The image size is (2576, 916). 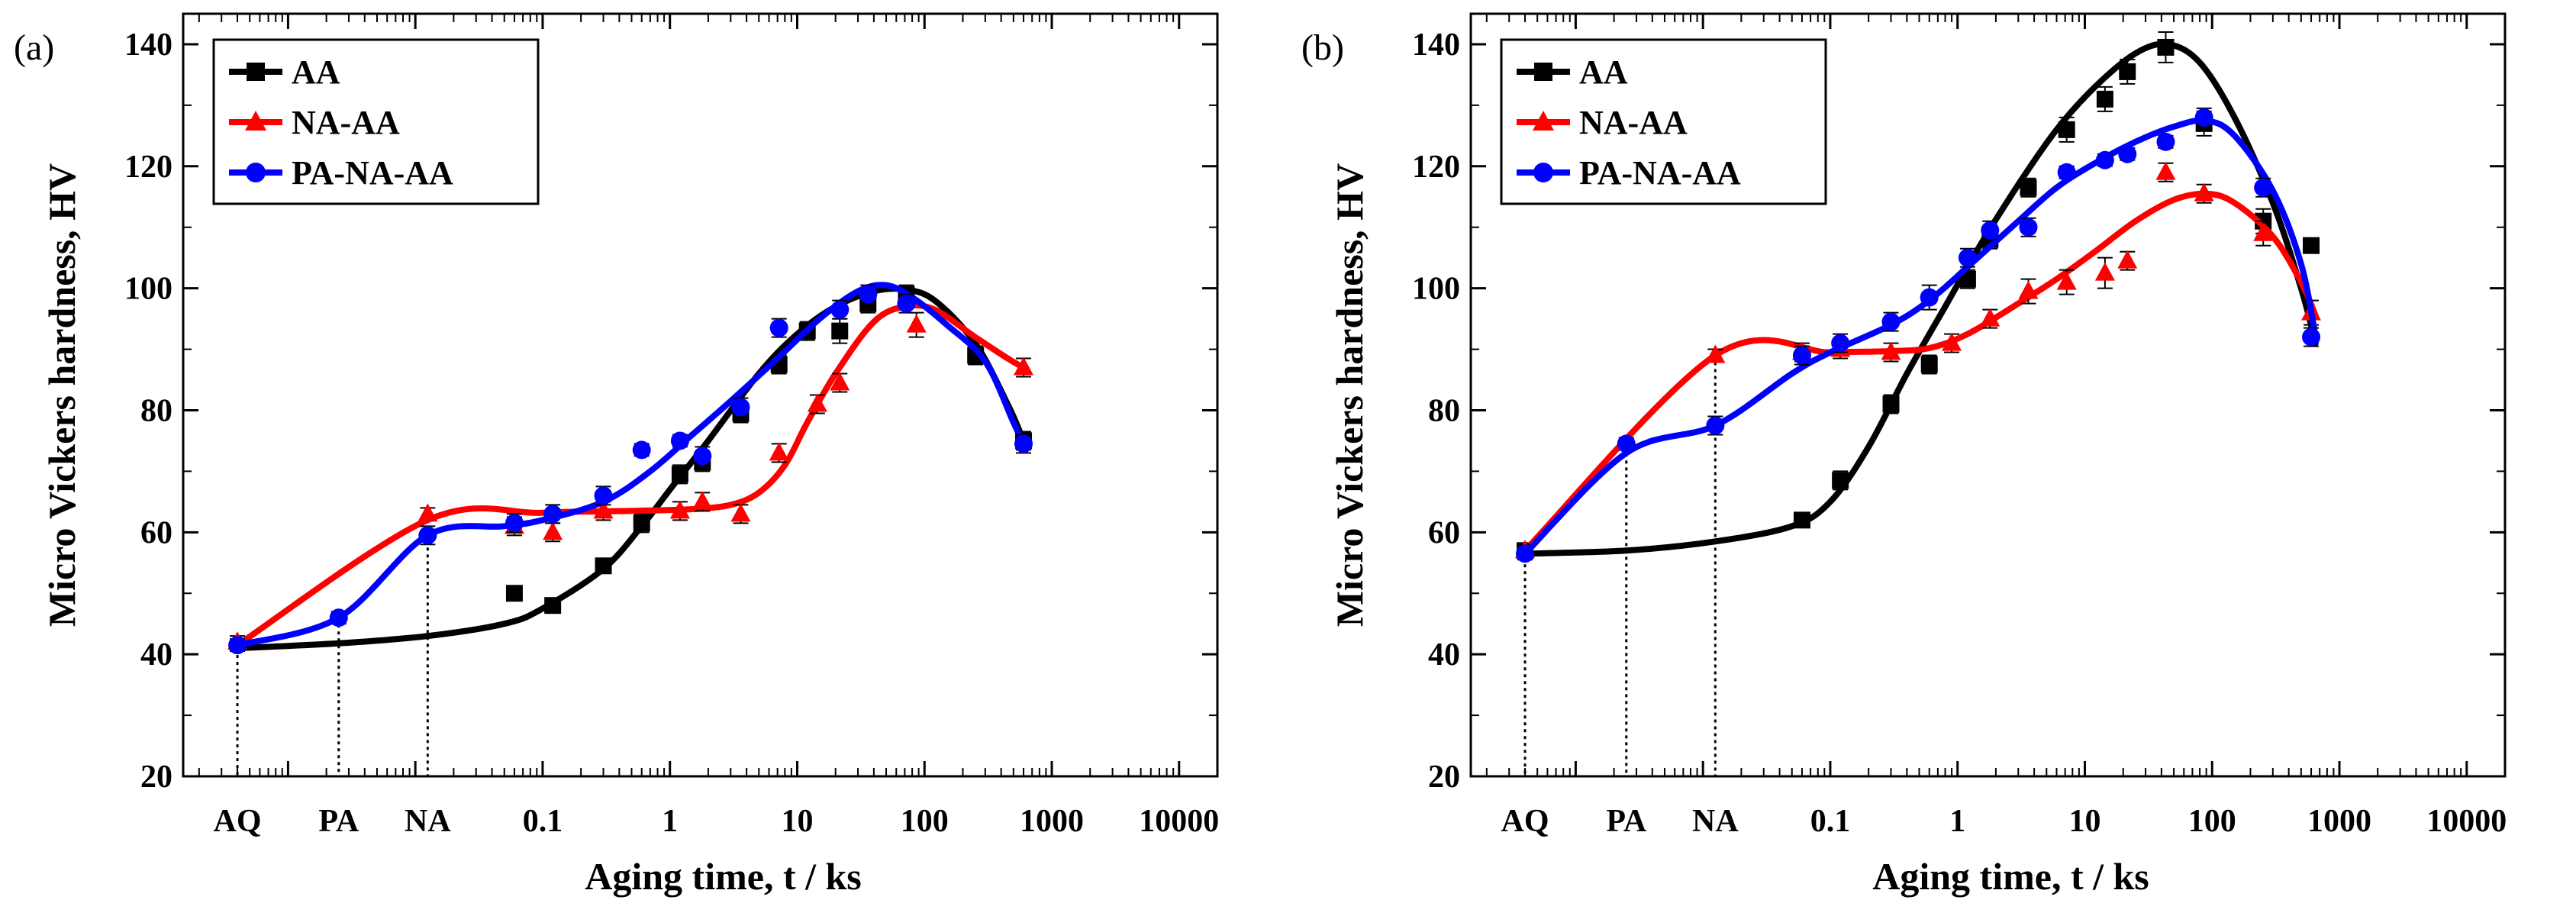 What do you see at coordinates (156, 532) in the screenshot?
I see `y-tick-label: 60` at bounding box center [156, 532].